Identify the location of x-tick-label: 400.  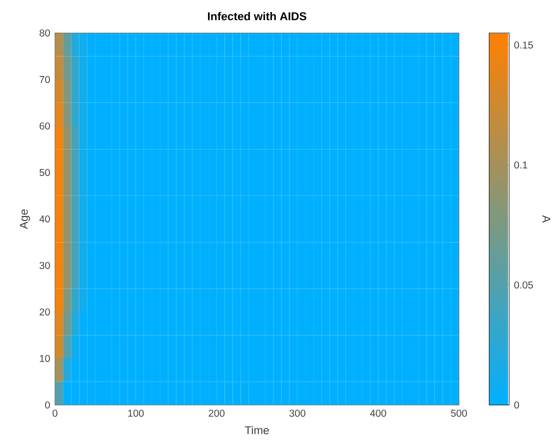
(378, 413).